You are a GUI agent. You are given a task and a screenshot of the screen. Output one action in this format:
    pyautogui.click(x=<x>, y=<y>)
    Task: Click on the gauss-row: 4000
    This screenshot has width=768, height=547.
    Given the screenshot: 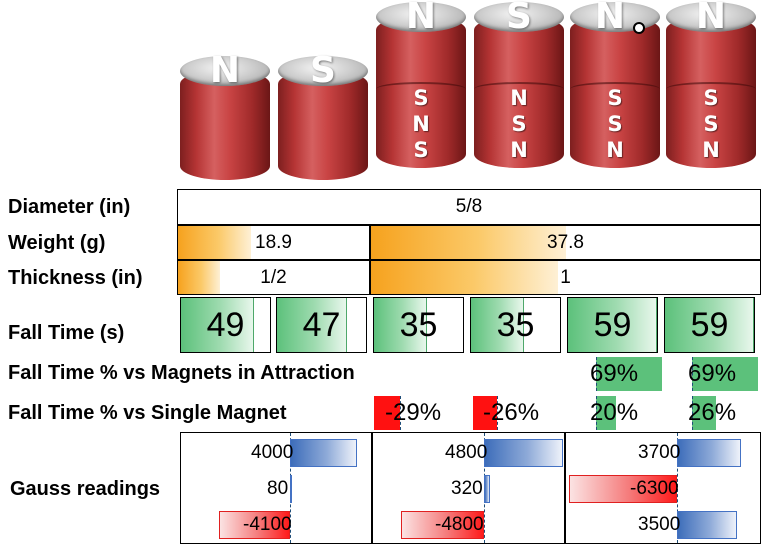 What is the action you would take?
    pyautogui.click(x=276, y=453)
    